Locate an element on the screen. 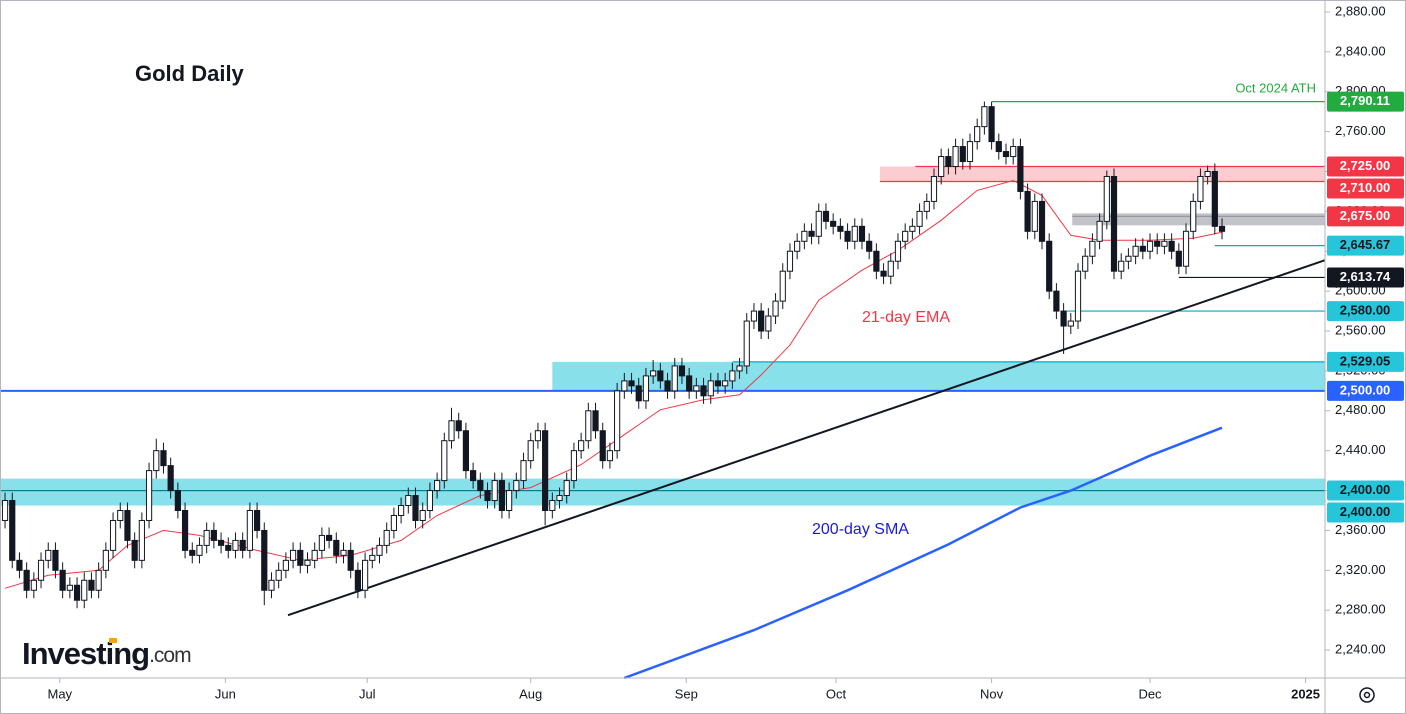  x-tick-label: Jun is located at coordinates (225, 693).